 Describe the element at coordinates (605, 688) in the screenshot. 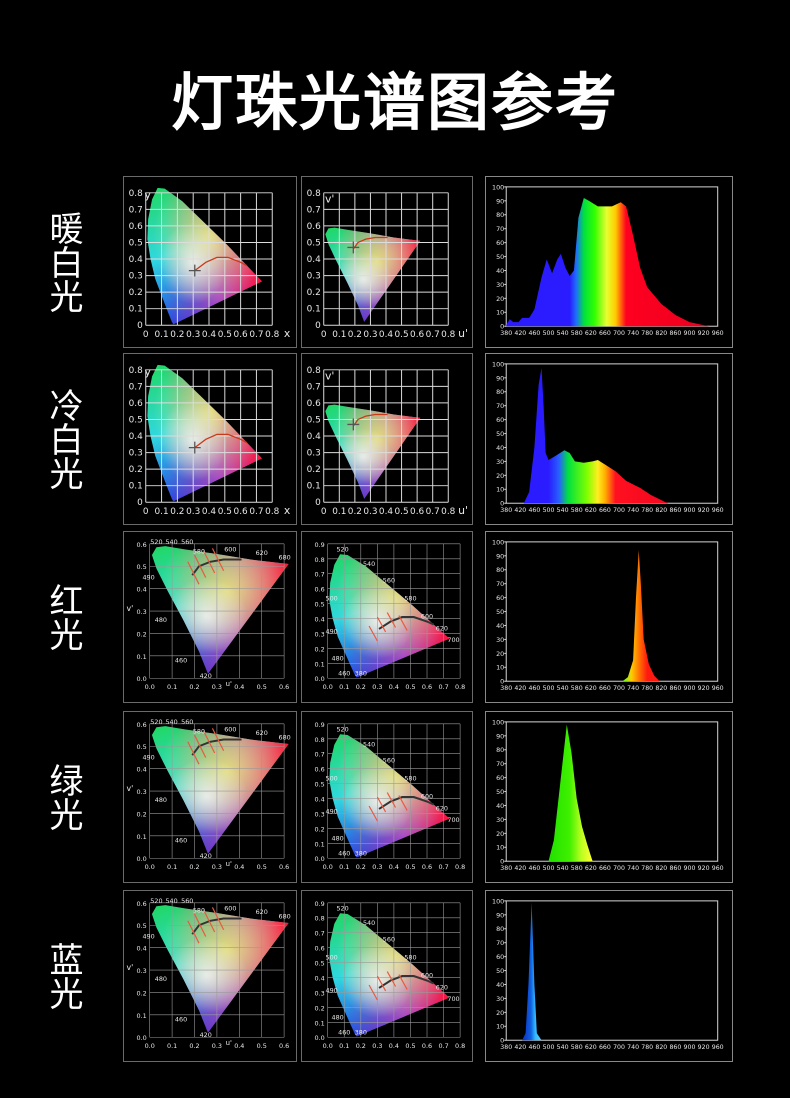

I see `x-tick-label: 660` at that location.